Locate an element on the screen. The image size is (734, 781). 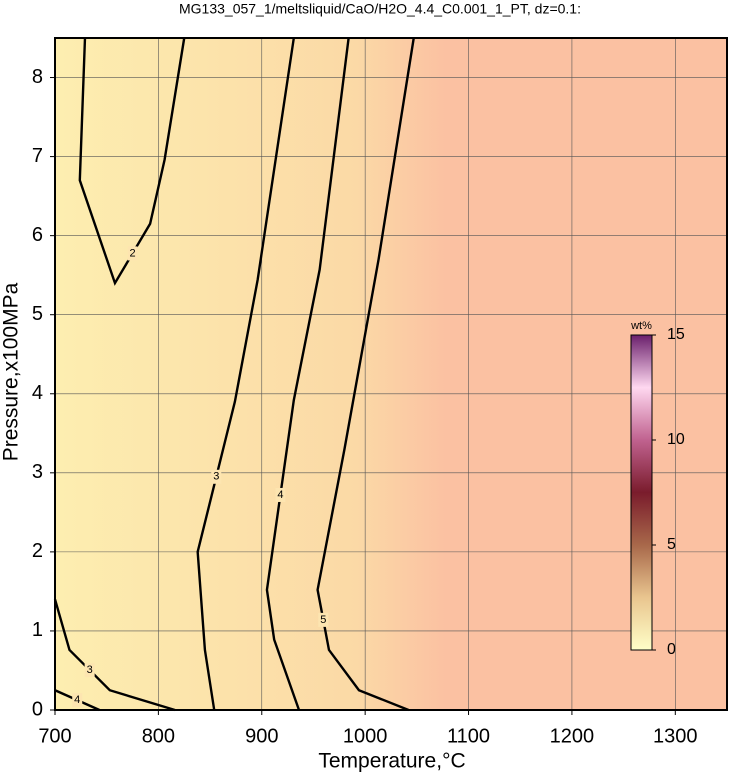
y-tick-label: 5 is located at coordinates (37, 314).